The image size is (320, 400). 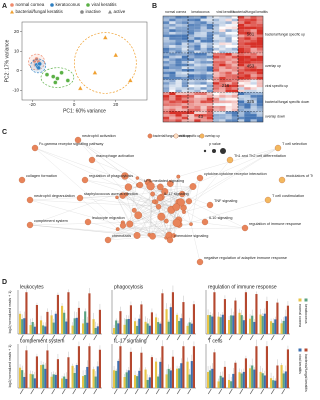 What do you see at coordinates (287, 102) in the screenshot?
I see `section-label: bacterial/fungal specific down` at bounding box center [287, 102].